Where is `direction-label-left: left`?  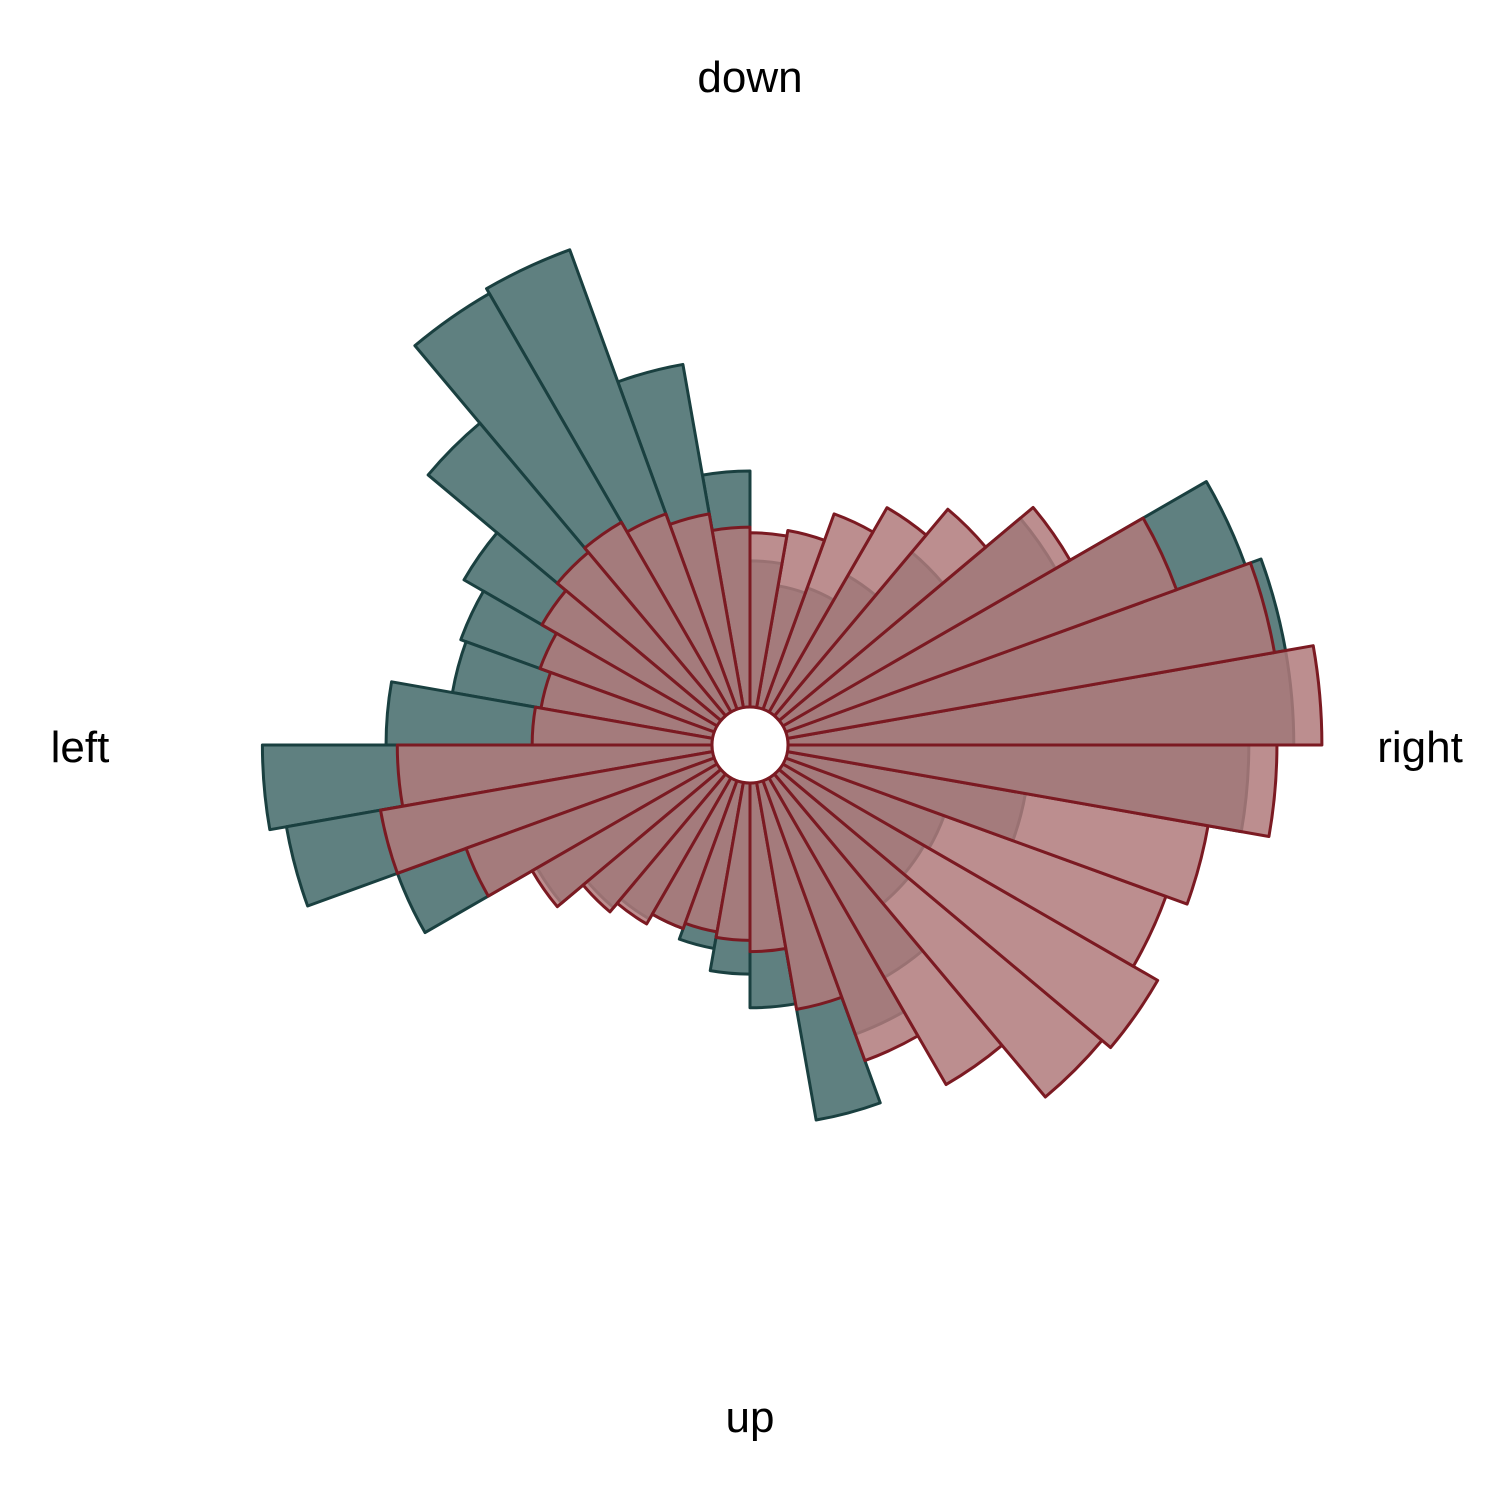 direction-label-left: left is located at coordinates (80, 747).